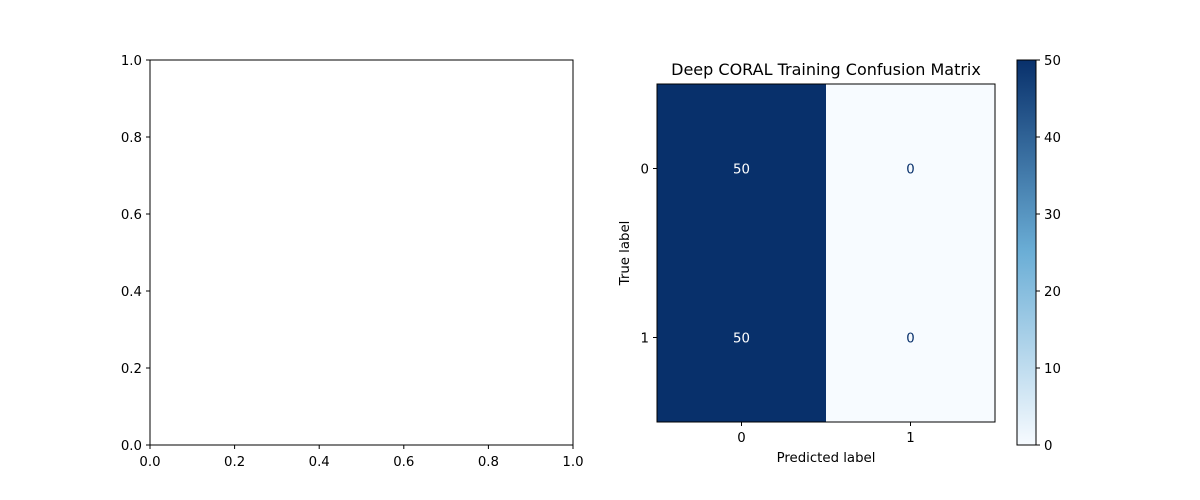 The height and width of the screenshot is (500, 1200). What do you see at coordinates (131, 446) in the screenshot?
I see `y-tick-label: 0.0` at bounding box center [131, 446].